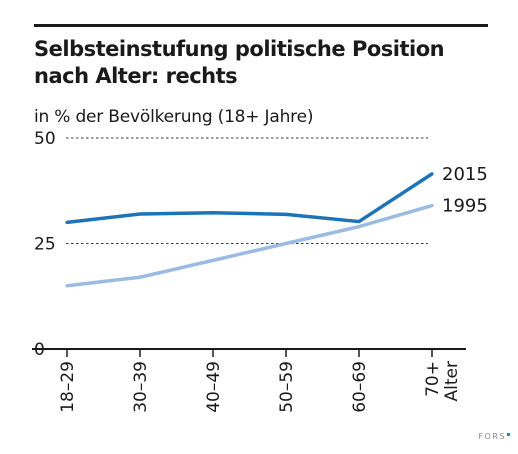 The width and height of the screenshot is (518, 454). Describe the element at coordinates (287, 387) in the screenshot. I see `x-tick-label-3: 50–59` at that location.